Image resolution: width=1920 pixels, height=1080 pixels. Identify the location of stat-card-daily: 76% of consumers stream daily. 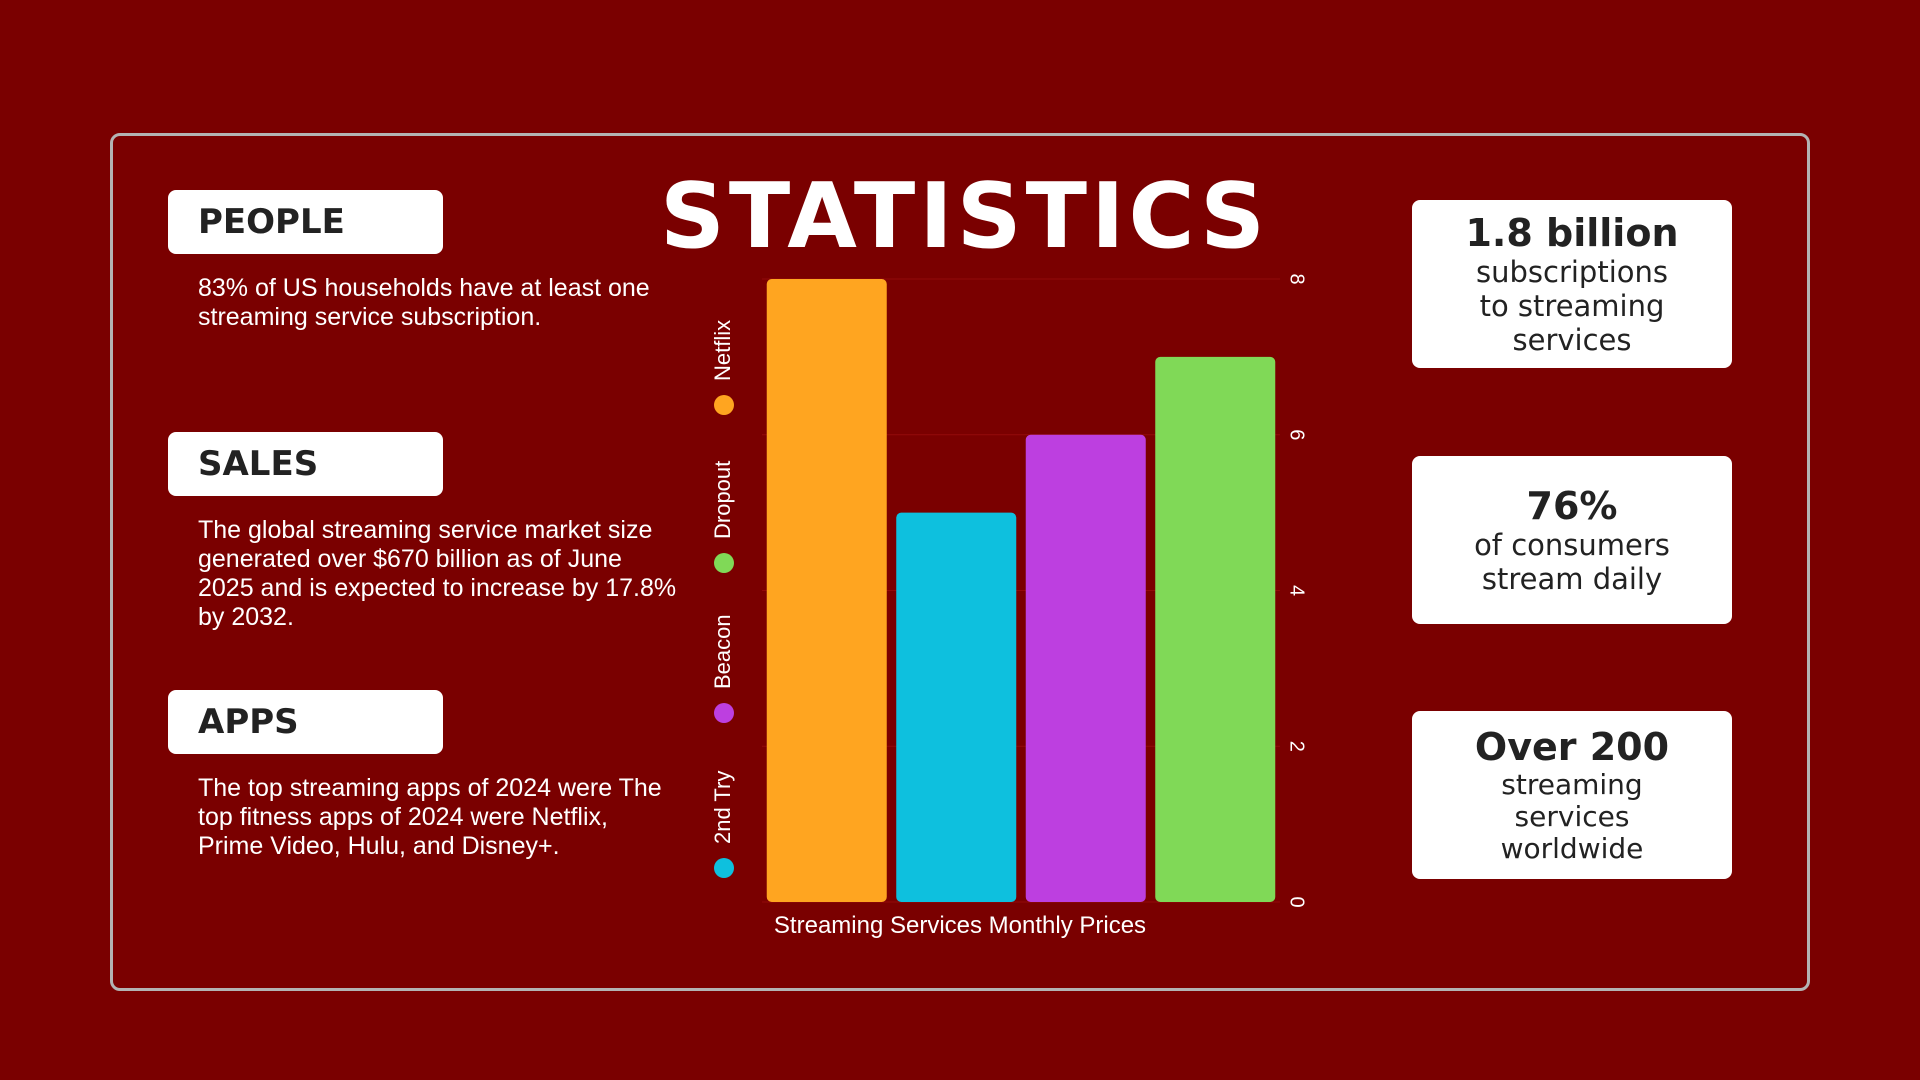
(1572, 540).